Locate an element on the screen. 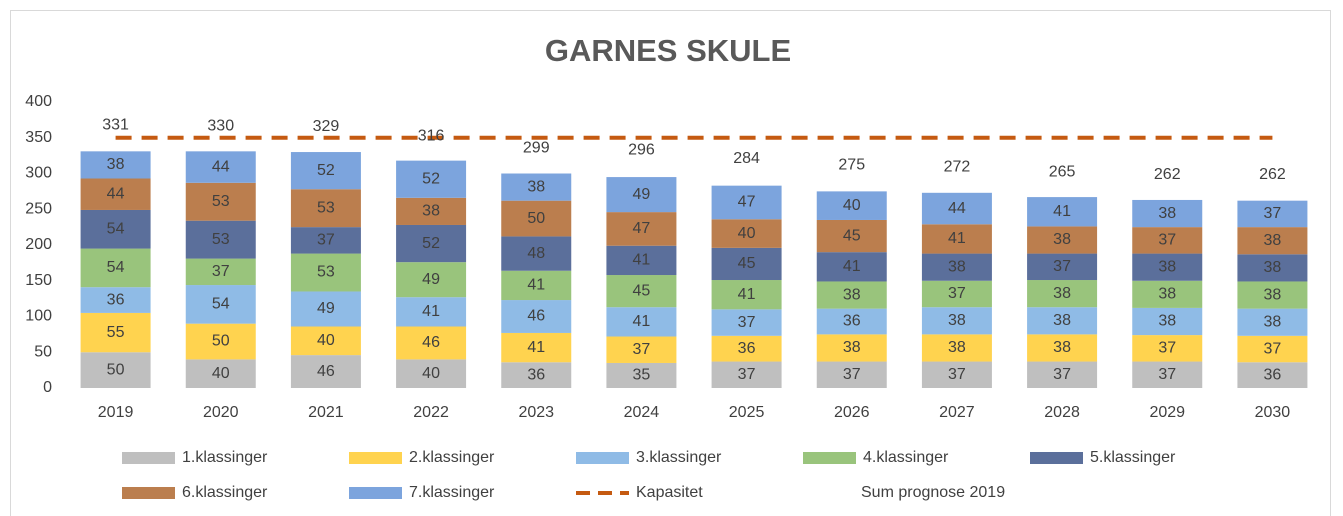  y-tick-label: 300 is located at coordinates (38, 173).